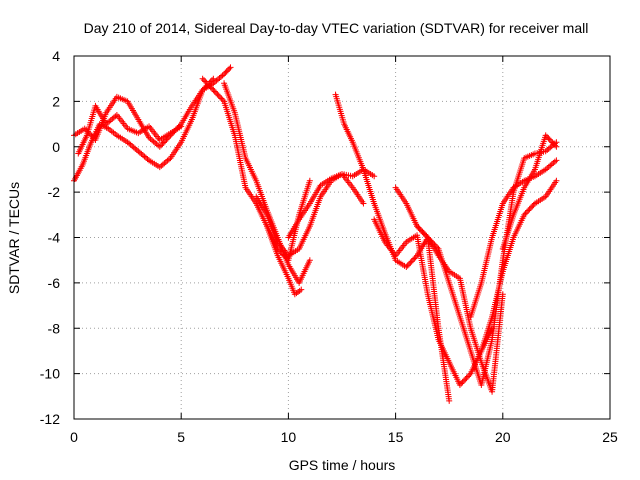 Image resolution: width=640 pixels, height=480 pixels. I want to click on series-track-j, so click(433, 302).